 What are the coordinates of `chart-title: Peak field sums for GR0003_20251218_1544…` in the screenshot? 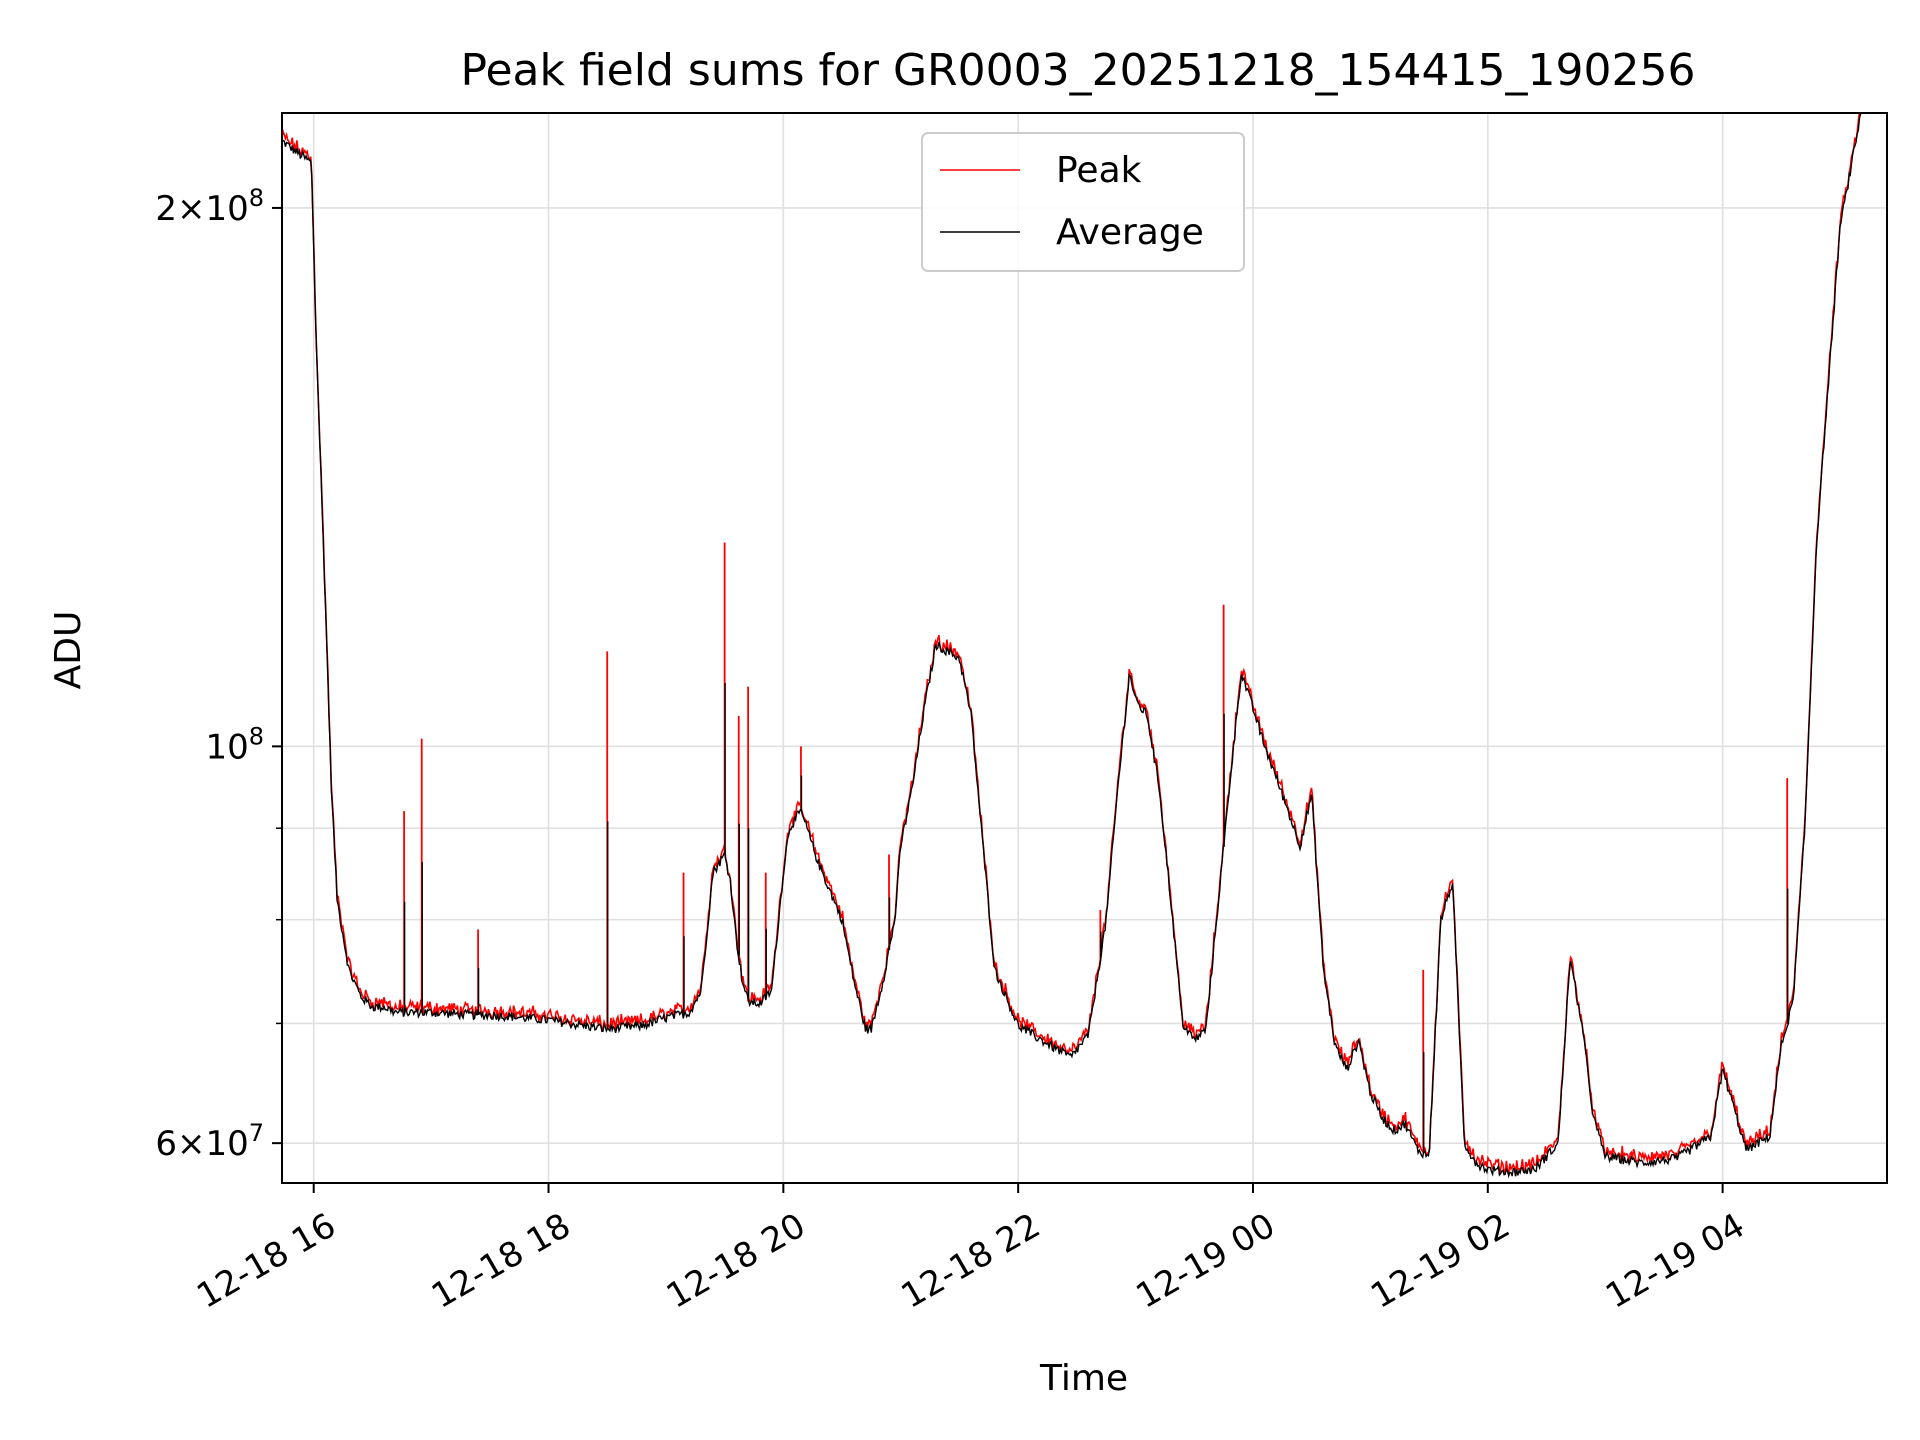 It's located at (1078, 70).